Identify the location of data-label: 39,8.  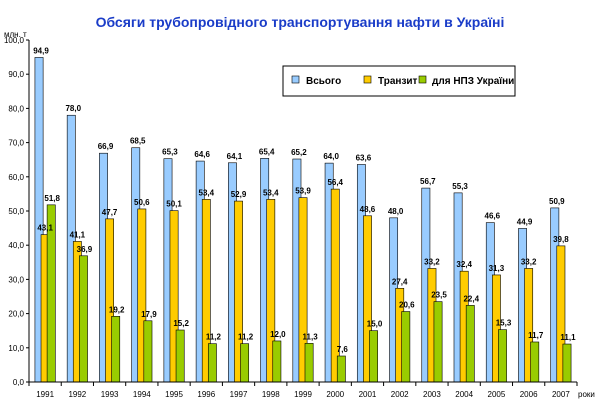
(561, 239).